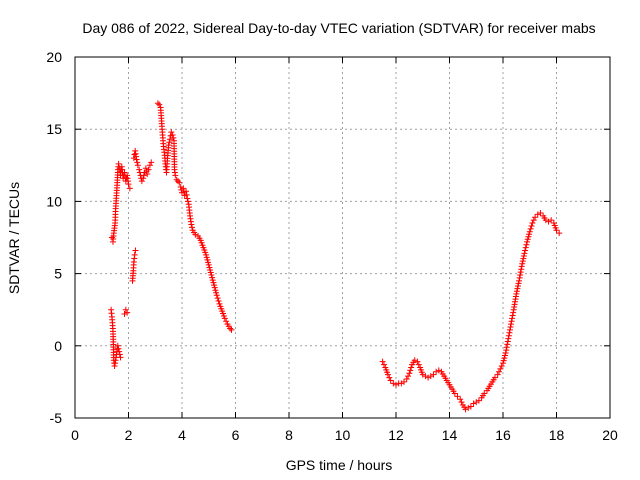 The width and height of the screenshot is (640, 480). I want to click on x-tick-label: 20, so click(610, 435).